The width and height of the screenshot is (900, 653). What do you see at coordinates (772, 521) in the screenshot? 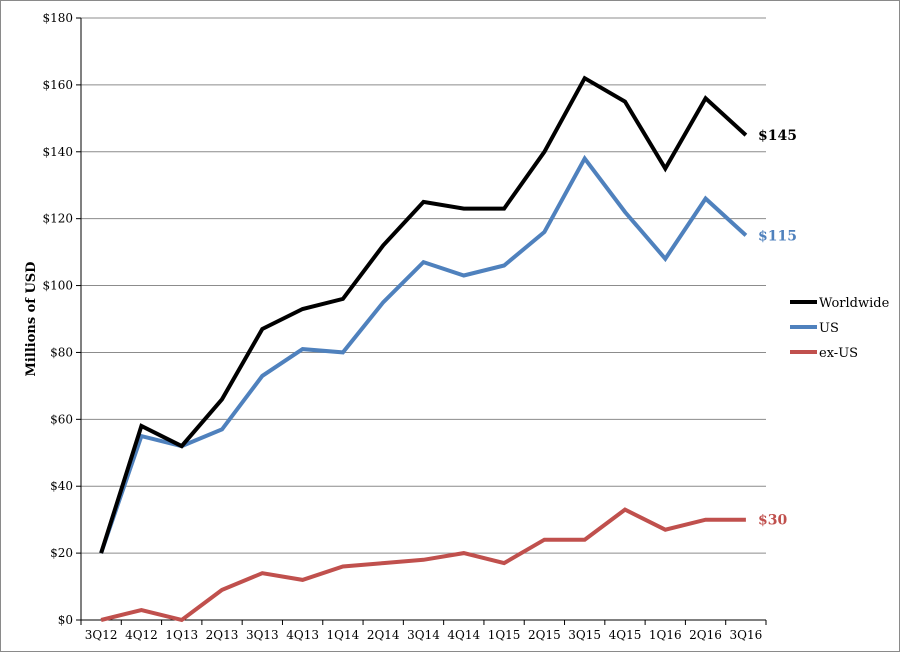
I see `end-label-ex-us: $30` at bounding box center [772, 521].